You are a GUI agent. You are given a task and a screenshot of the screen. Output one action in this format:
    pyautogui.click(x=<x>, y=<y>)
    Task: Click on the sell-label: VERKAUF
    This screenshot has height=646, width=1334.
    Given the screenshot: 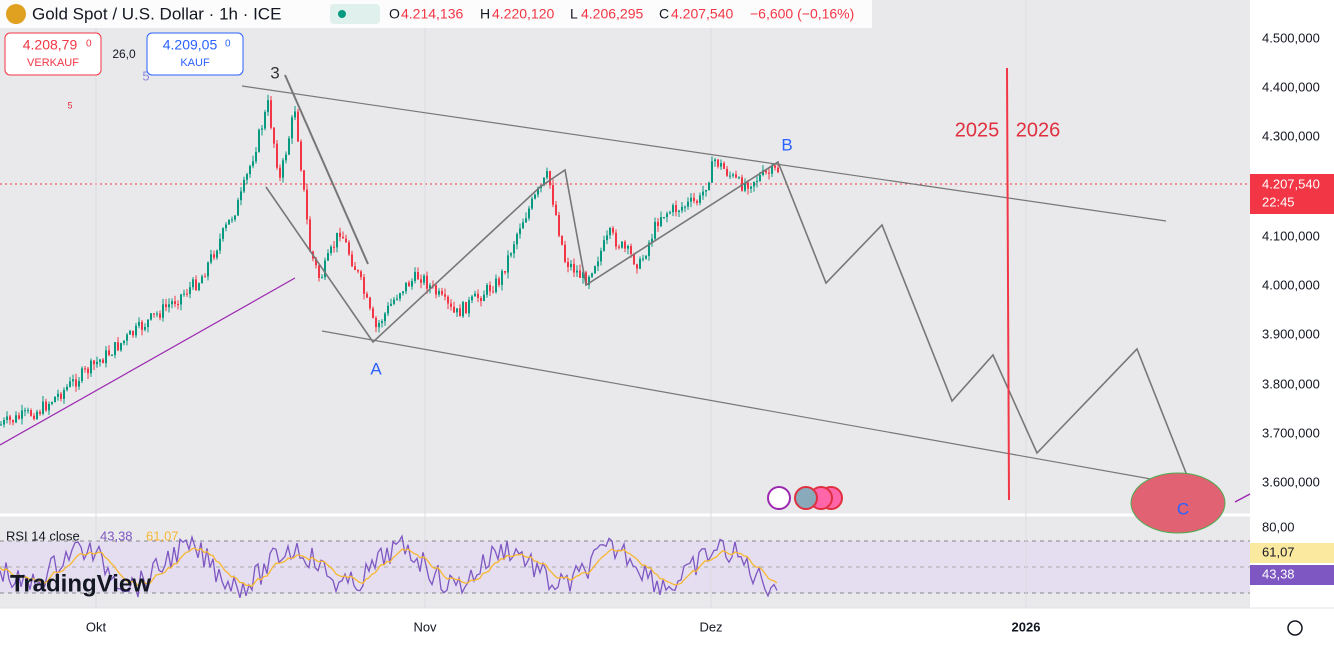 What is the action you would take?
    pyautogui.click(x=53, y=63)
    